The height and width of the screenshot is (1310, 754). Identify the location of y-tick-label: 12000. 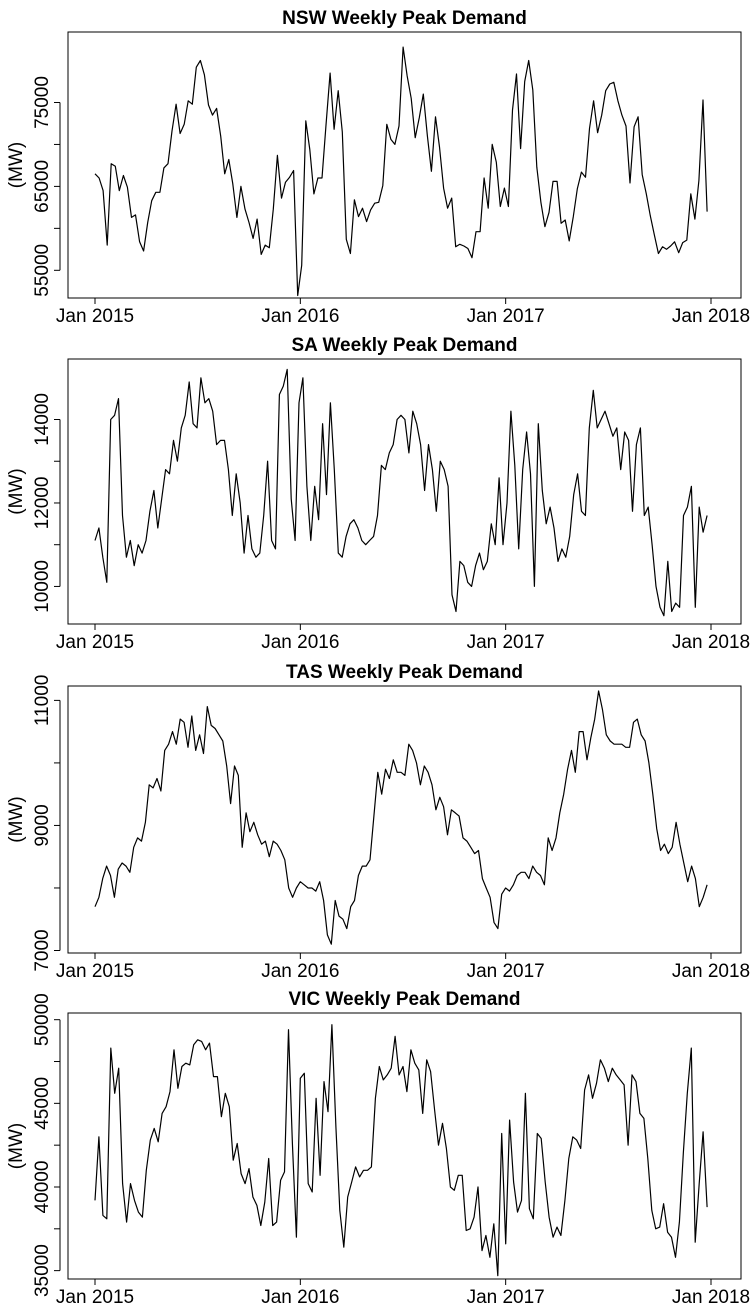
(42, 503).